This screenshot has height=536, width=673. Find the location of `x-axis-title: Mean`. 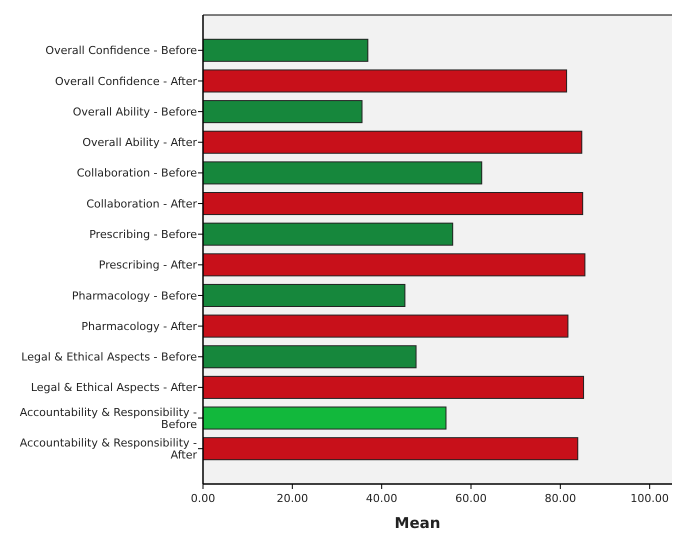

x-axis-title: Mean is located at coordinates (417, 523).